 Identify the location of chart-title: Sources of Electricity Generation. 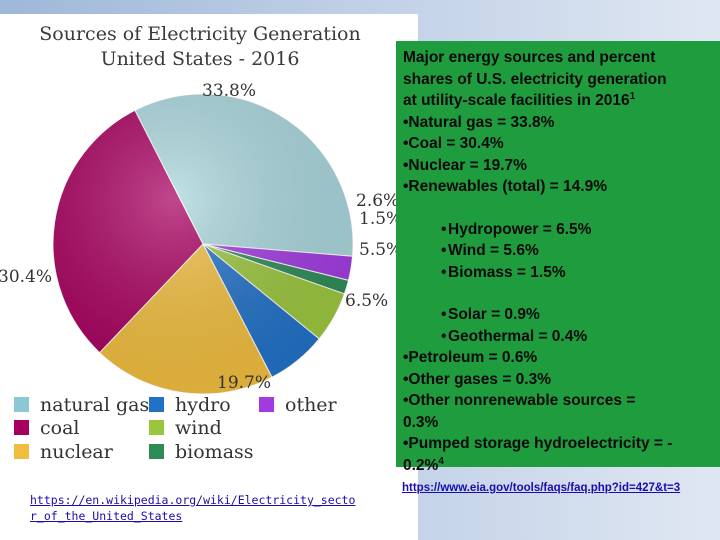
(199, 34).